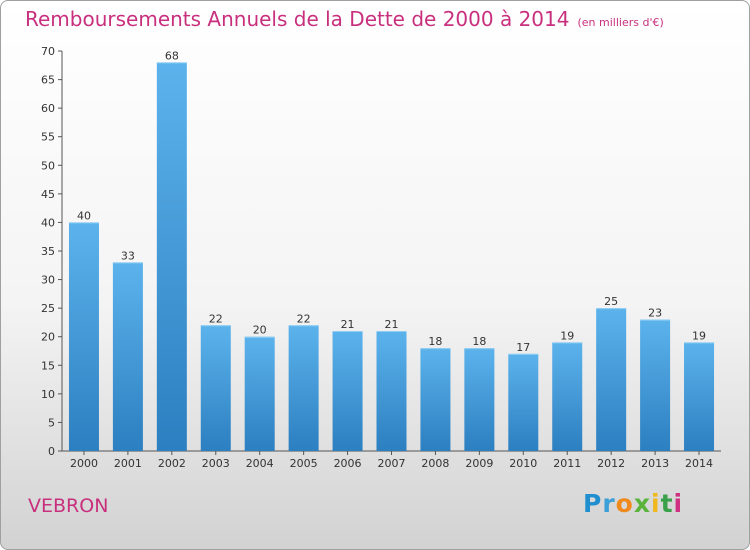 The width and height of the screenshot is (750, 550). Describe the element at coordinates (172, 463) in the screenshot. I see `x-tick-label: 2002` at that location.